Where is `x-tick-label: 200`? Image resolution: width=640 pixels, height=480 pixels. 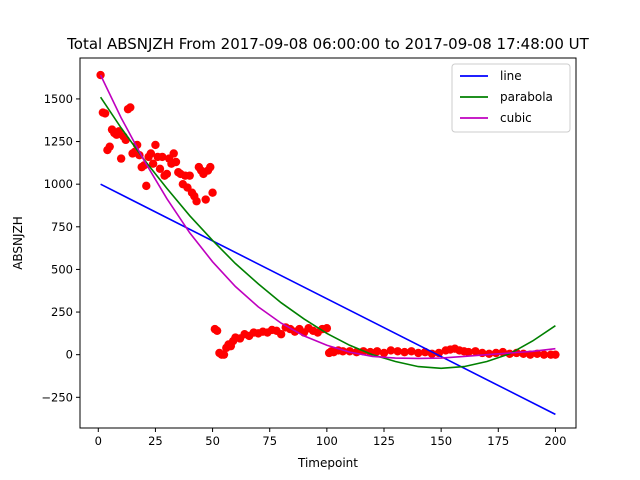
x-tick-label: 200 is located at coordinates (555, 441).